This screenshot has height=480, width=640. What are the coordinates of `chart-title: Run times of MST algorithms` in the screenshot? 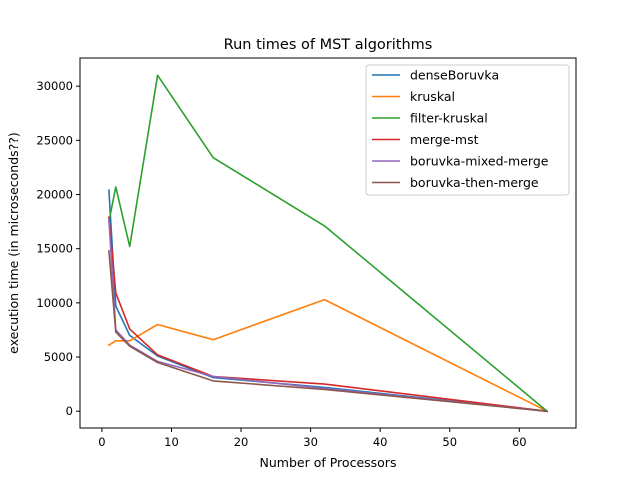 It's located at (328, 45).